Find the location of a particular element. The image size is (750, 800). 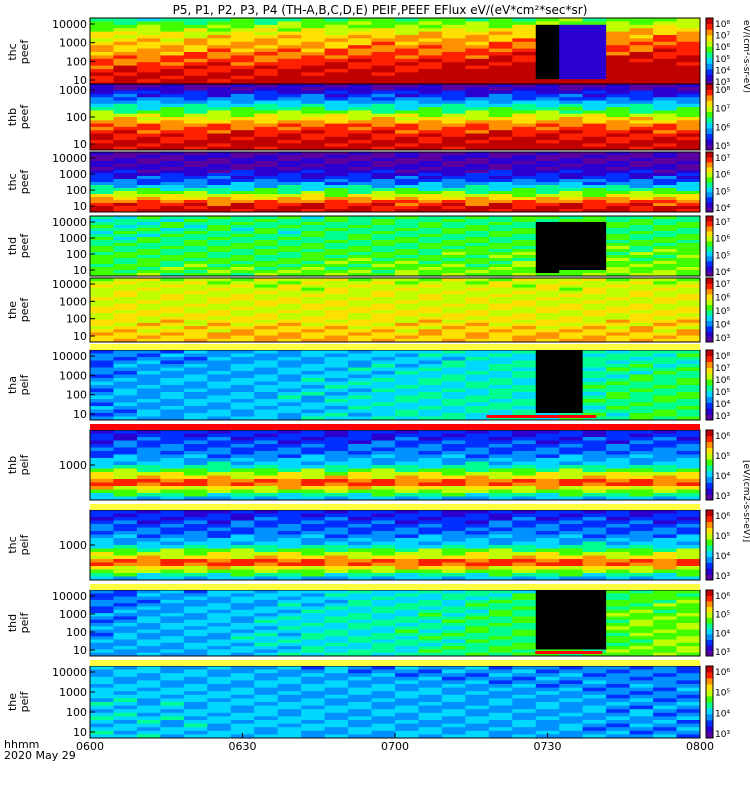

panel-species-label: peef is located at coordinates (24, 182).